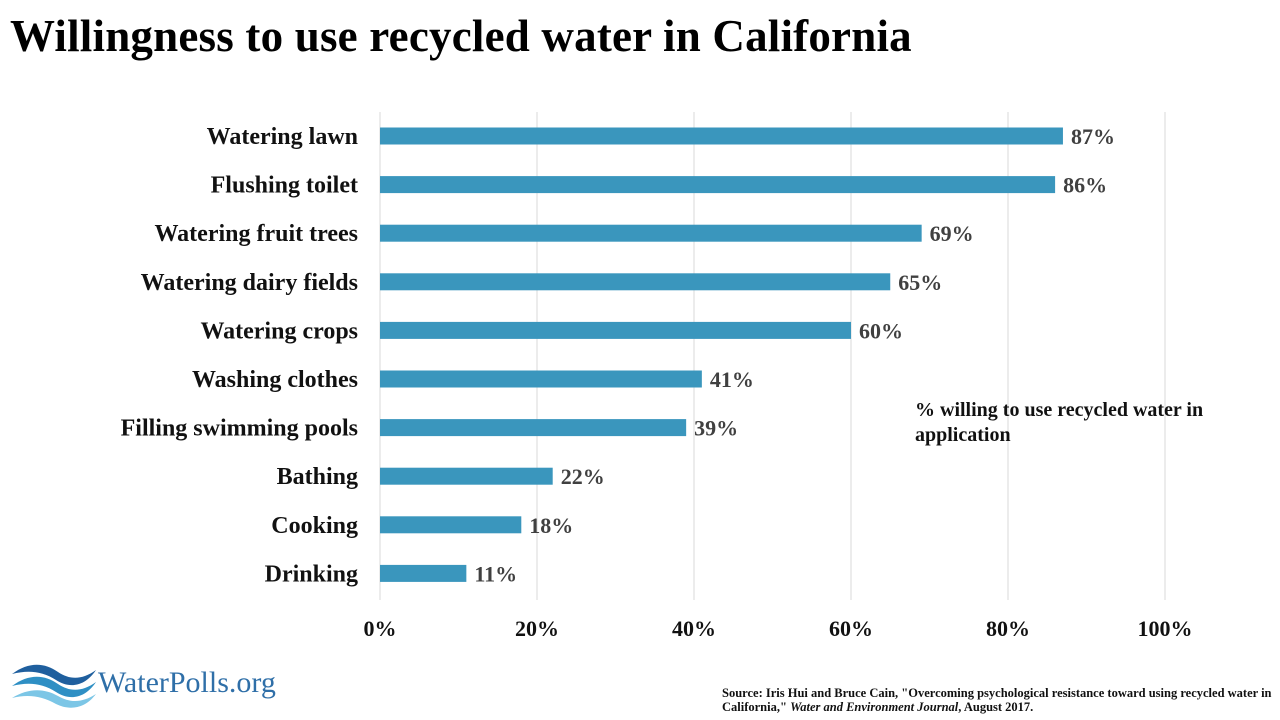 This screenshot has width=1280, height=720. What do you see at coordinates (551, 525) in the screenshot?
I see `value-label: 18%` at bounding box center [551, 525].